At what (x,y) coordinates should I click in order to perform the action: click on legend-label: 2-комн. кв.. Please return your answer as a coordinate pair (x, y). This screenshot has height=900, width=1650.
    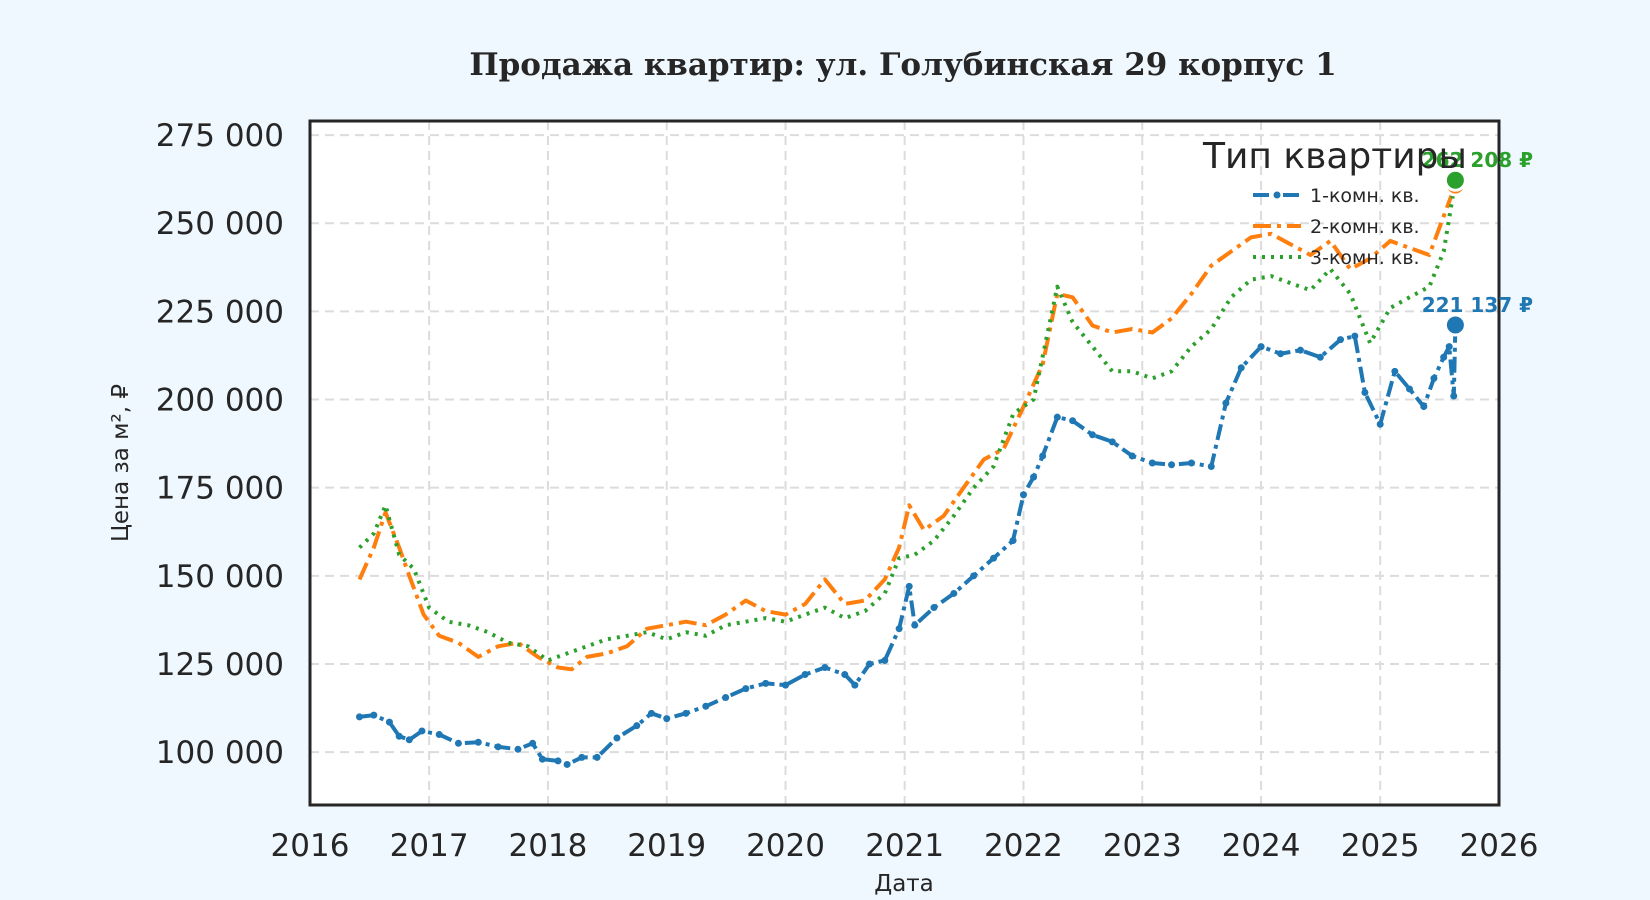
    Looking at the image, I should click on (1365, 227).